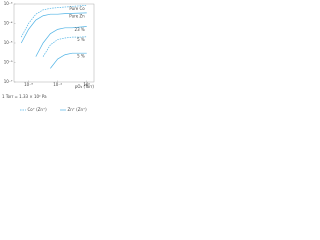  I want to click on x-tick-label: 10⁻⁴, so click(57, 84).